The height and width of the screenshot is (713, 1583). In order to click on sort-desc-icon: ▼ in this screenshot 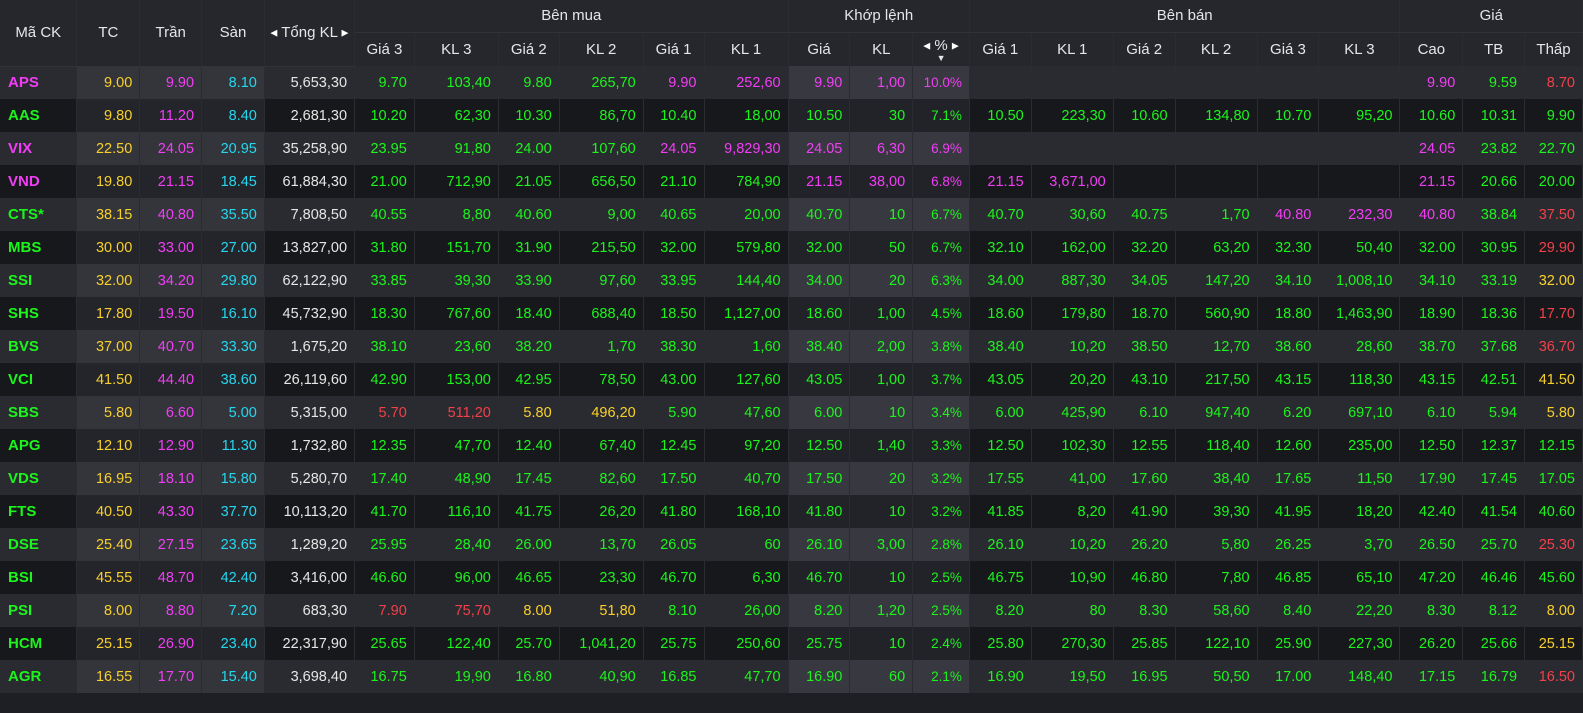, I will do `click(941, 58)`.